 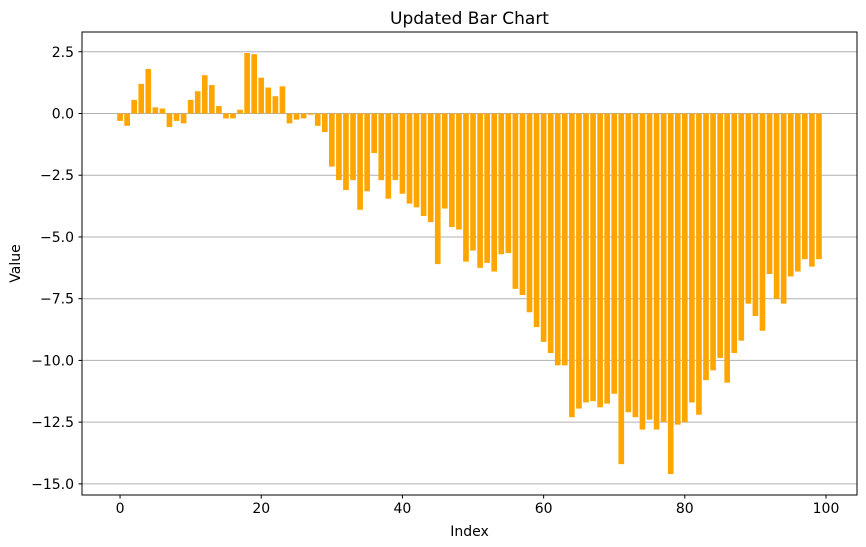 I want to click on y-tick-label: −15.0, so click(x=52, y=485).